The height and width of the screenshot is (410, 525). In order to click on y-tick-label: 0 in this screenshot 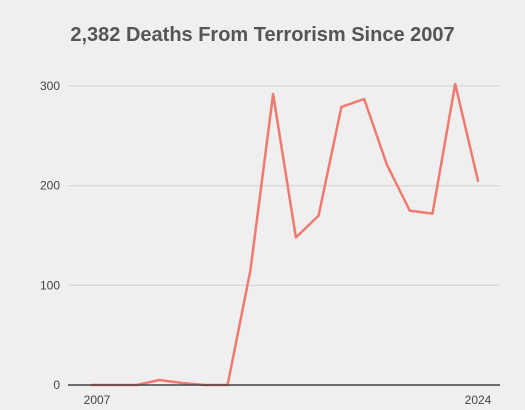, I will do `click(56, 385)`.